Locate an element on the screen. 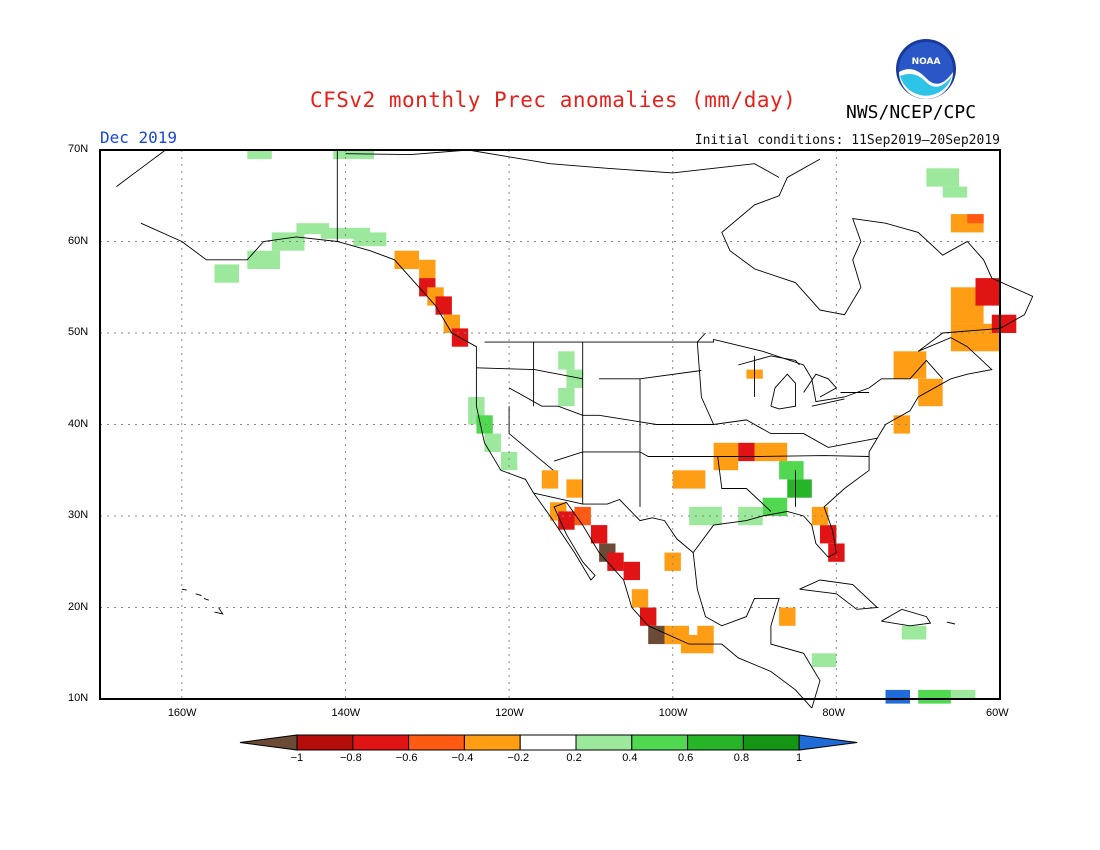 The height and width of the screenshot is (850, 1100). target-month: Dec 2019 is located at coordinates (139, 137).